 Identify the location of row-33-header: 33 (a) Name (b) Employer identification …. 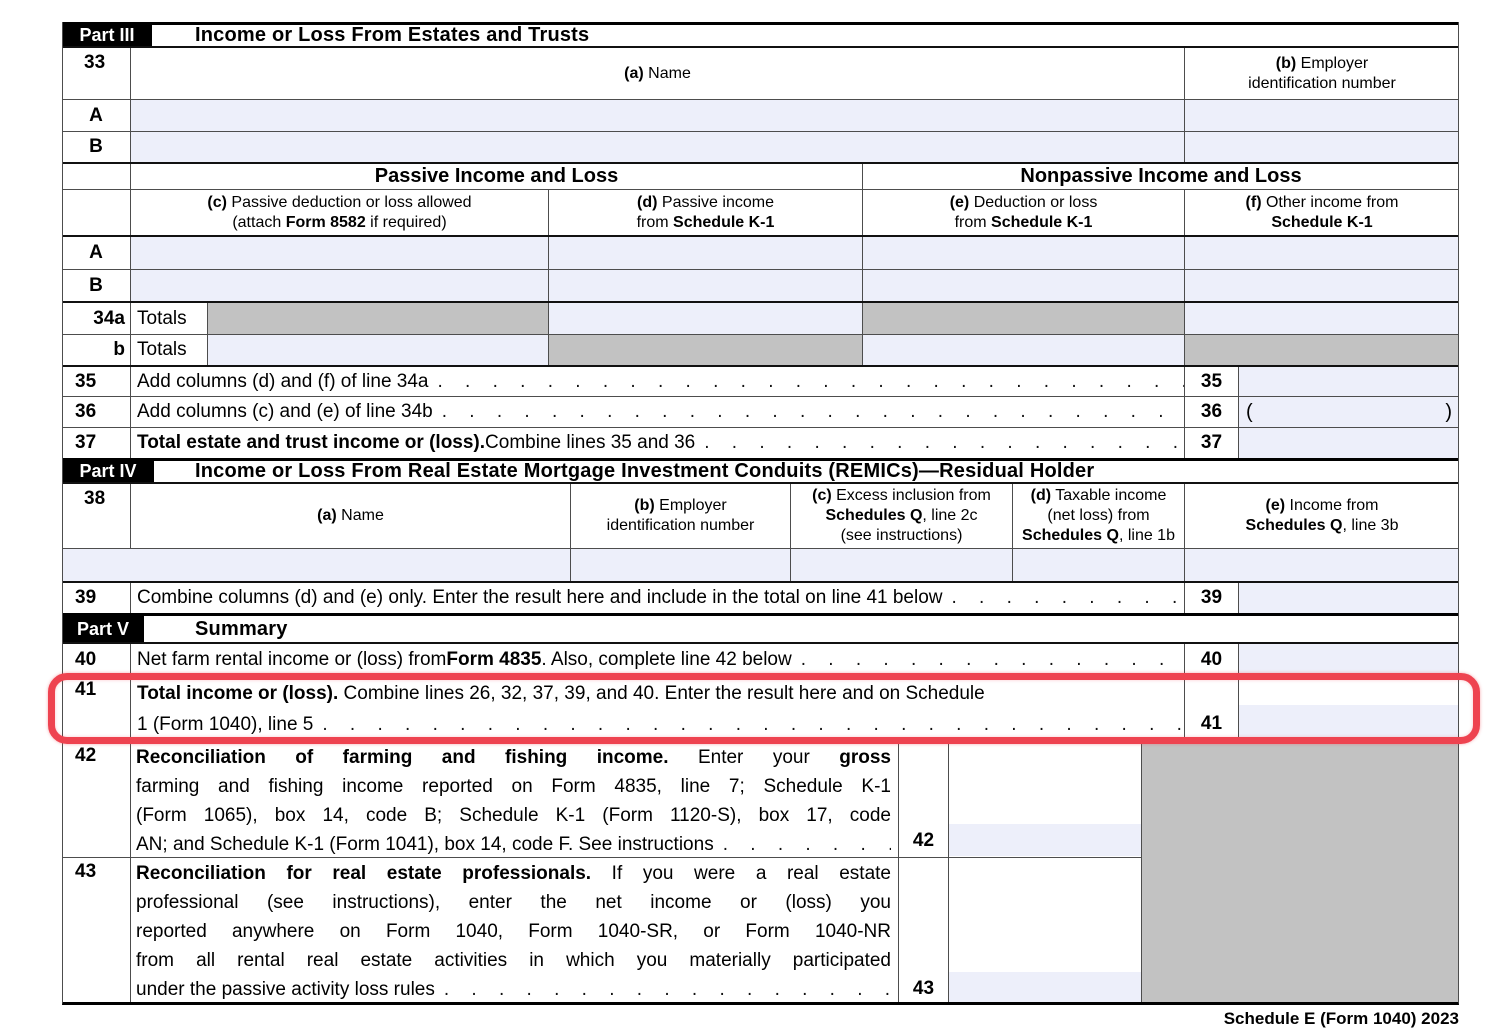
(760, 74).